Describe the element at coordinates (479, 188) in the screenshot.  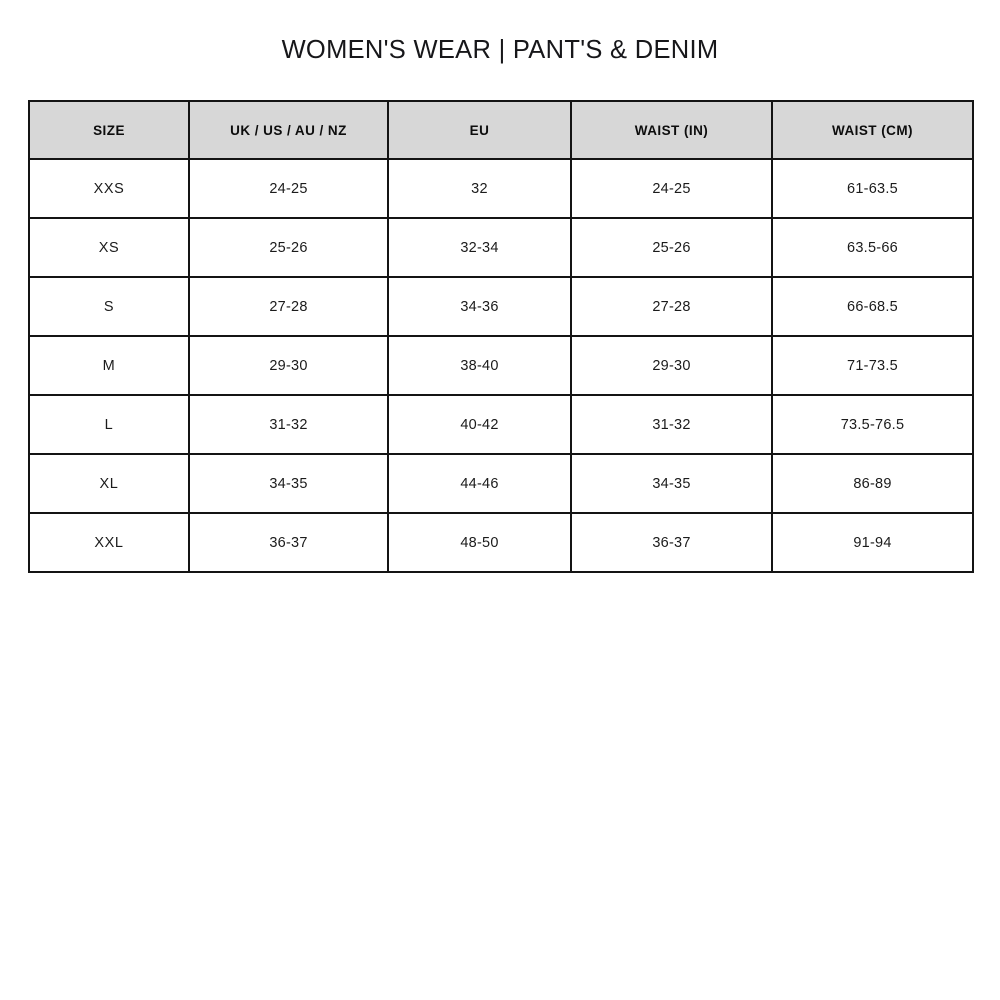
I see `cell-eu: 32` at that location.